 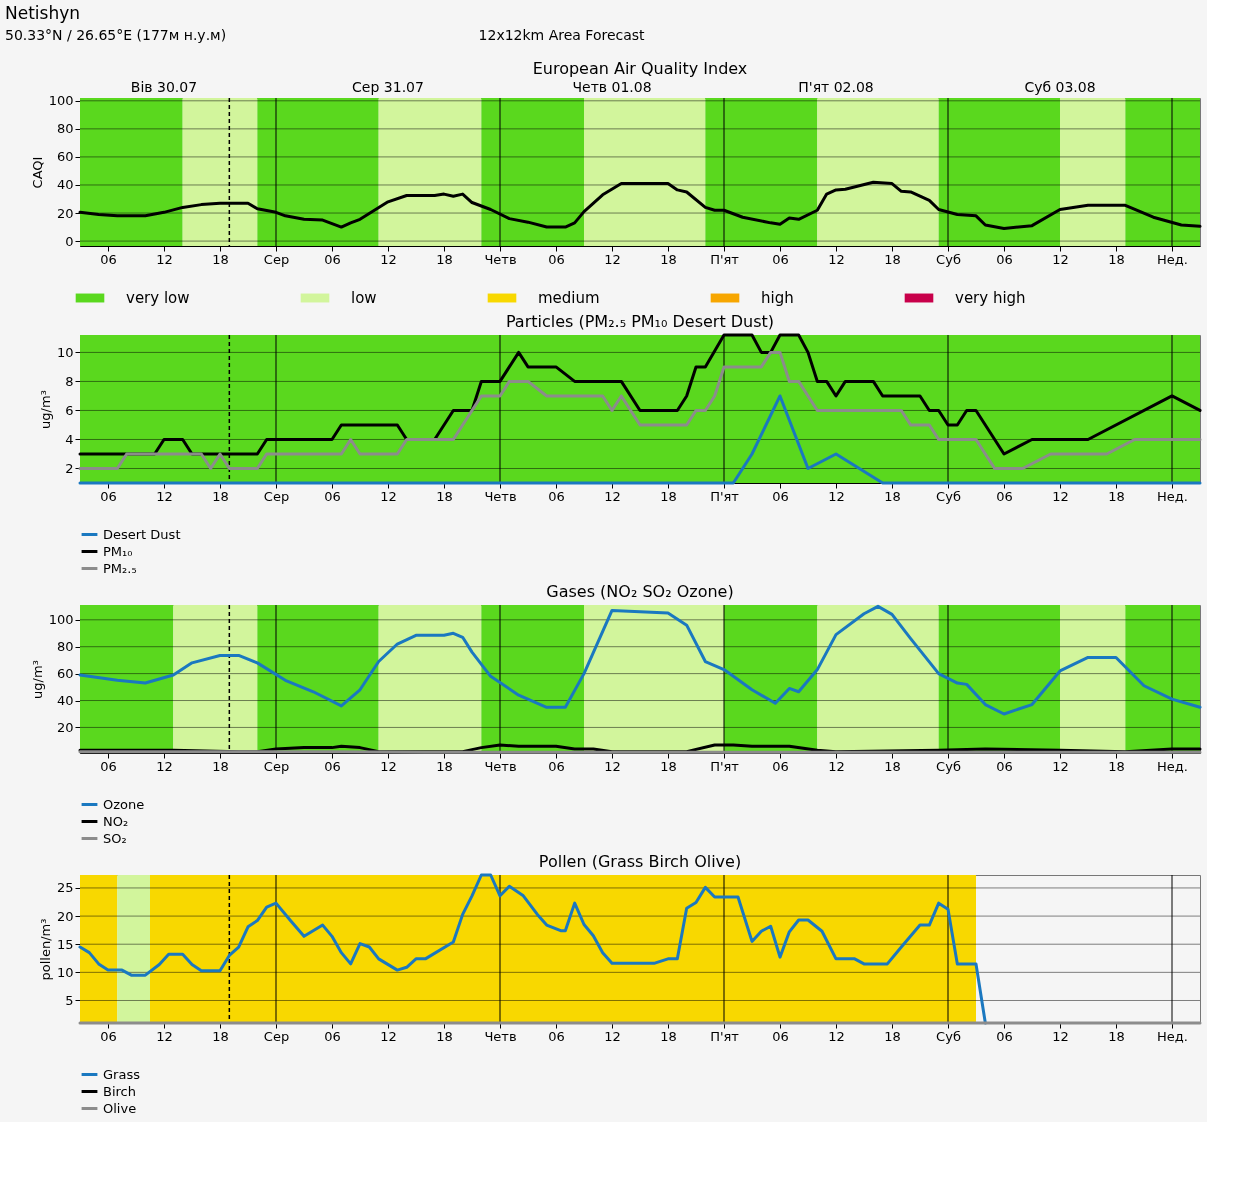 I want to click on legend-label: PM₁₀, so click(x=118, y=551).